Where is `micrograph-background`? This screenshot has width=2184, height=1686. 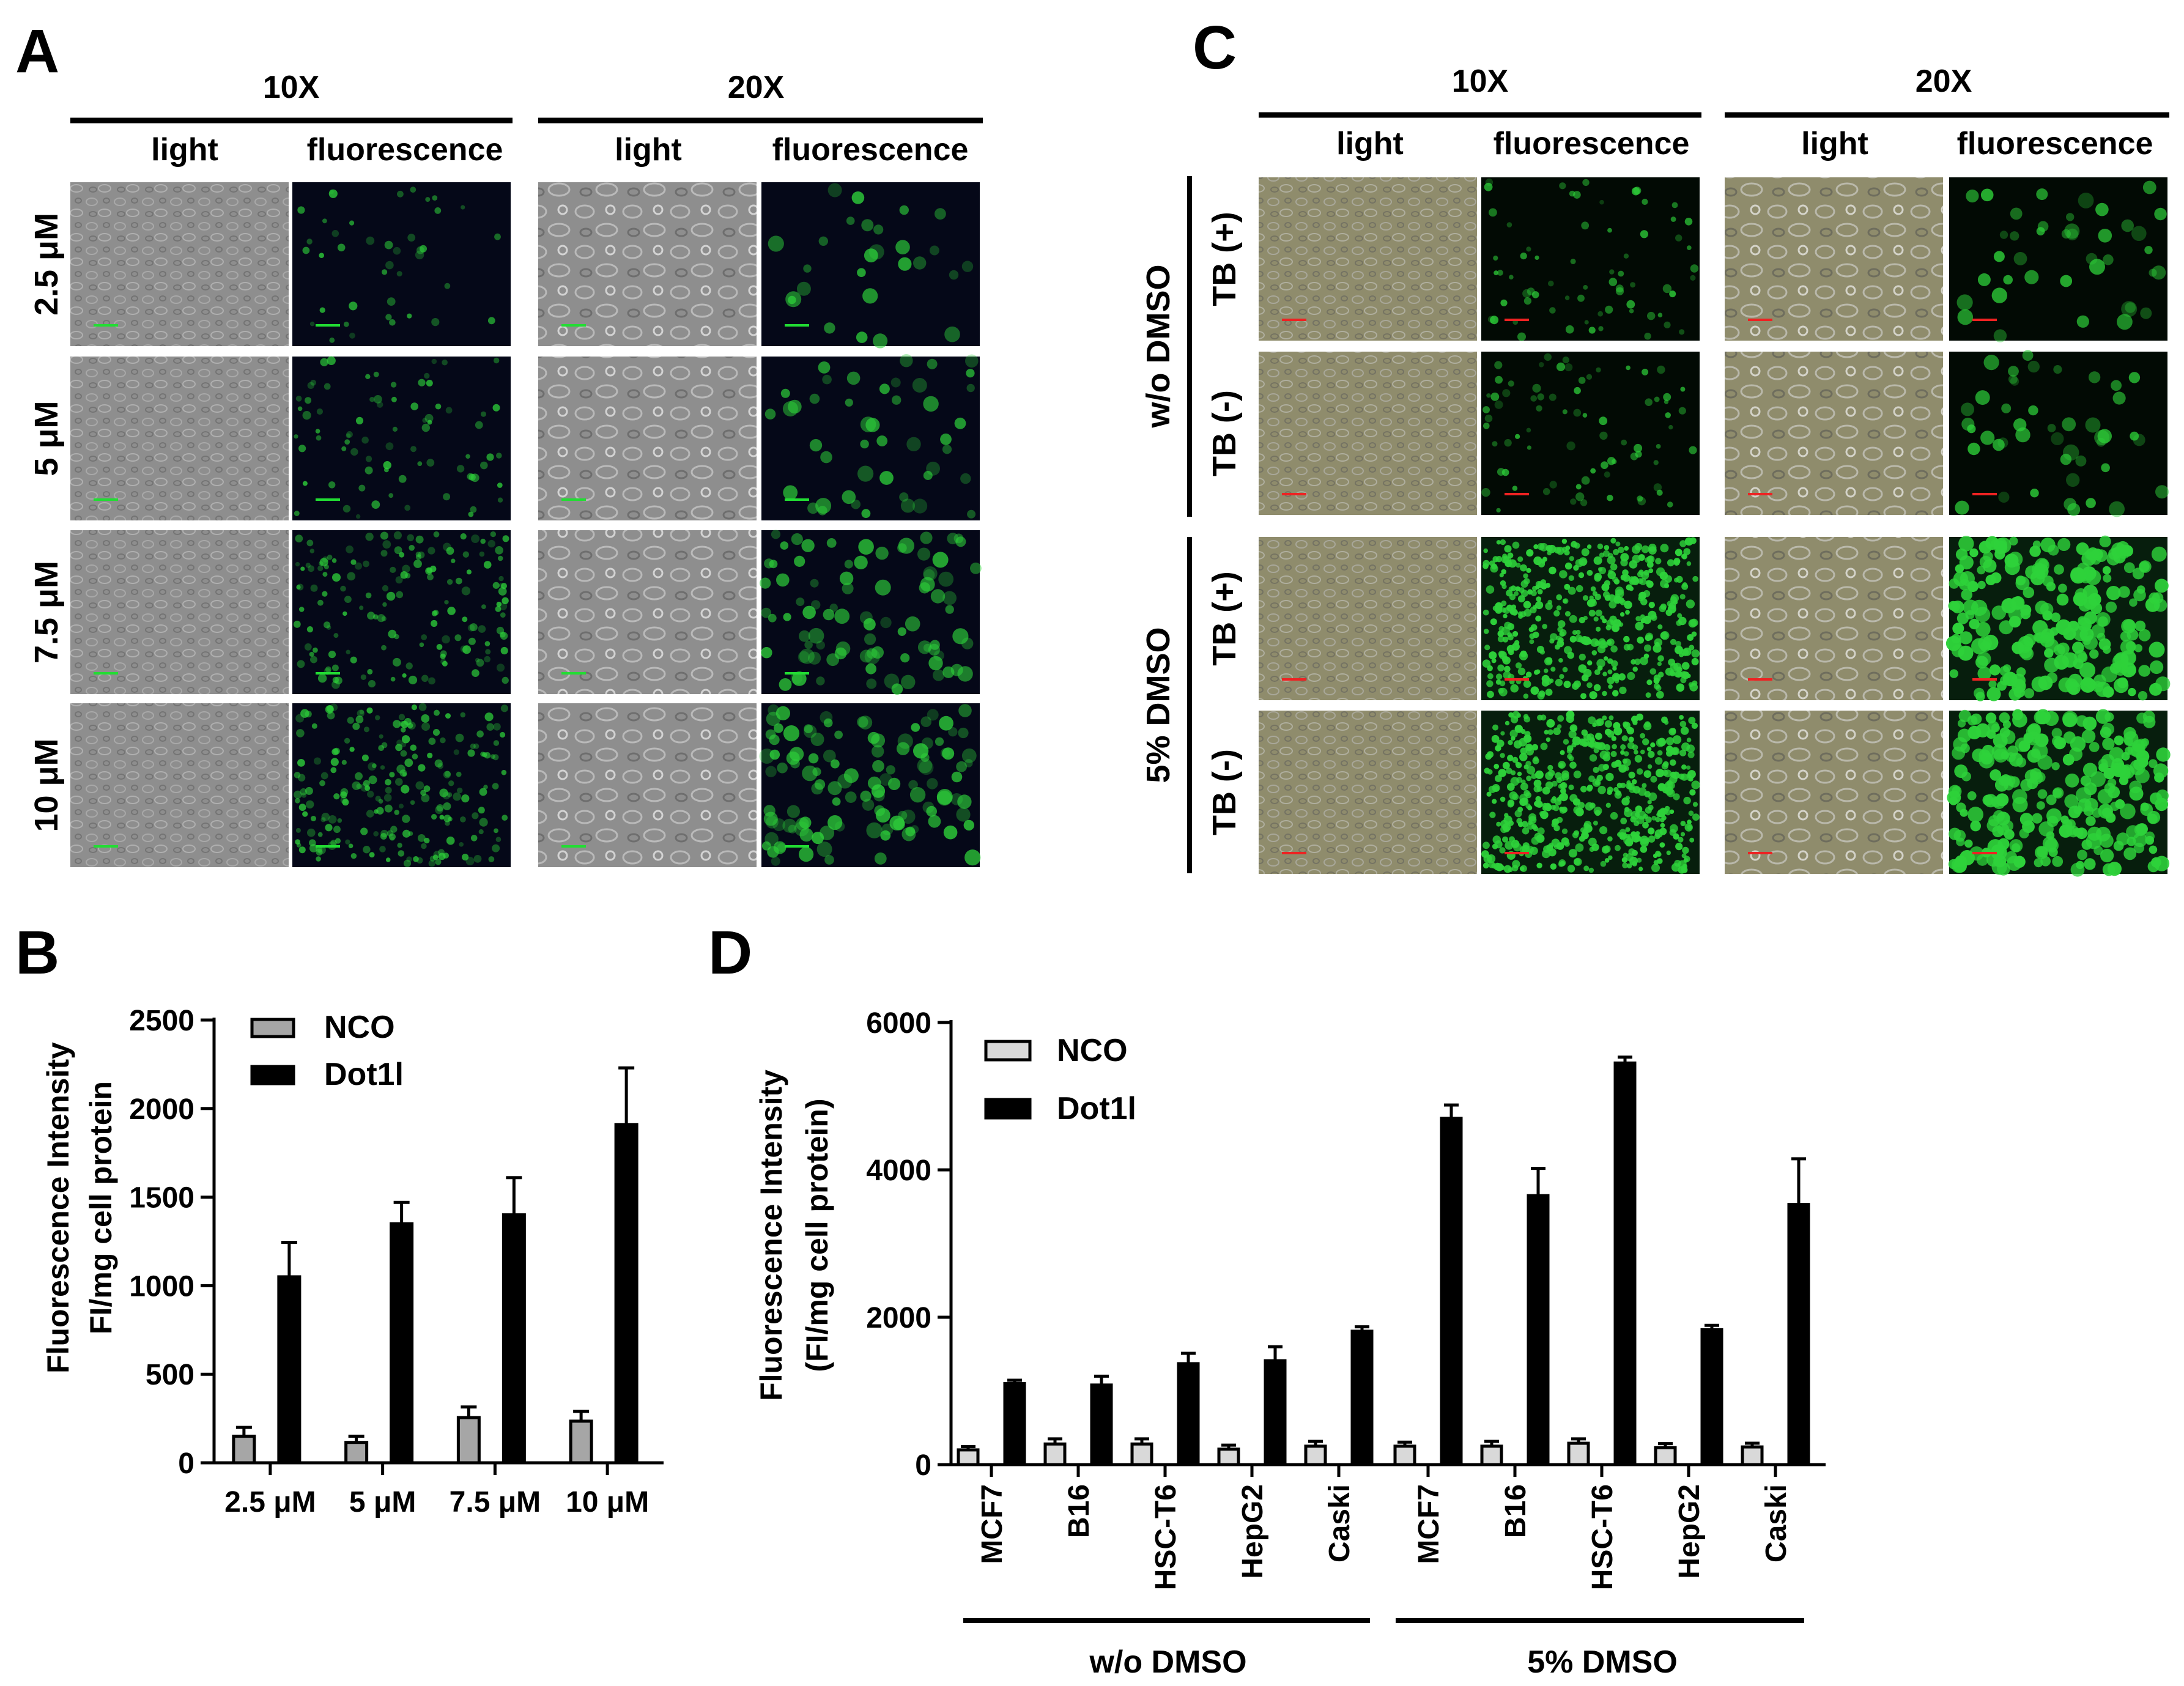
micrograph-background is located at coordinates (401, 438).